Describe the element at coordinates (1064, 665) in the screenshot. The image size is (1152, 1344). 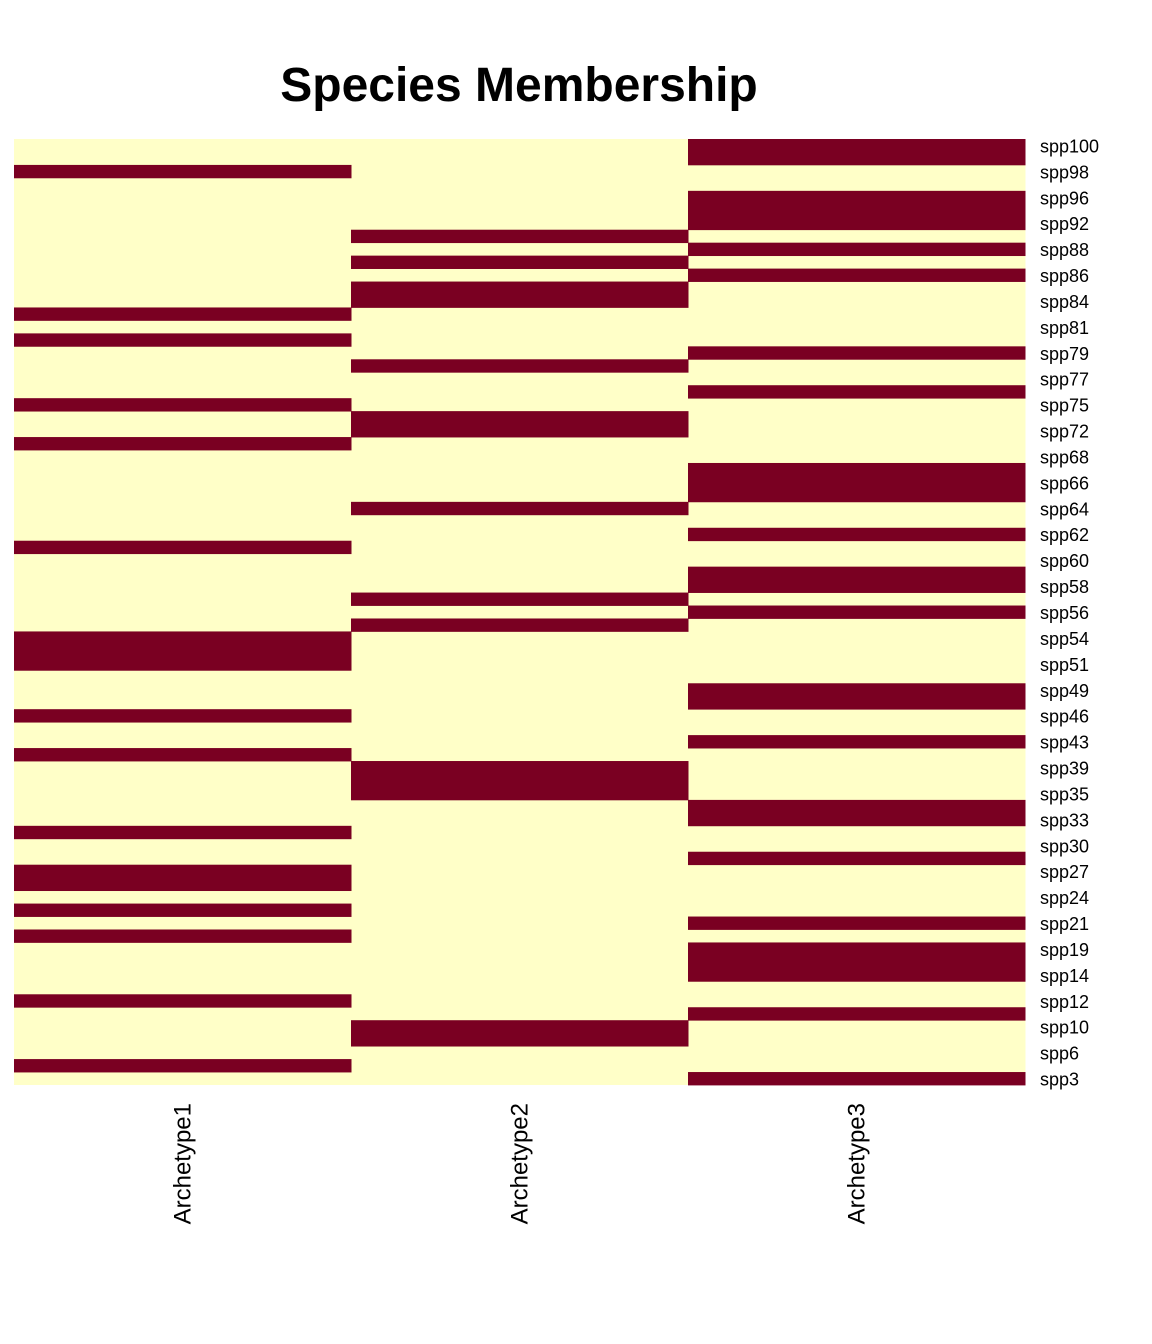
I see `row-label: spp51` at that location.